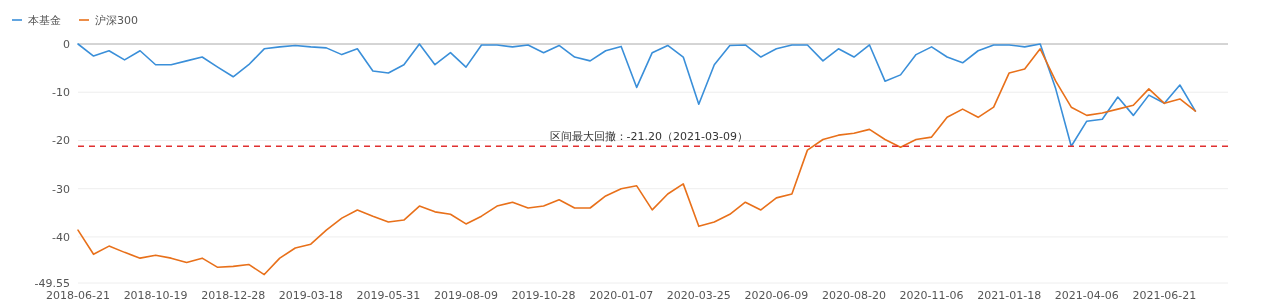  Describe the element at coordinates (466, 295) in the screenshot. I see `x-tick-label: 2019-08-09` at that location.